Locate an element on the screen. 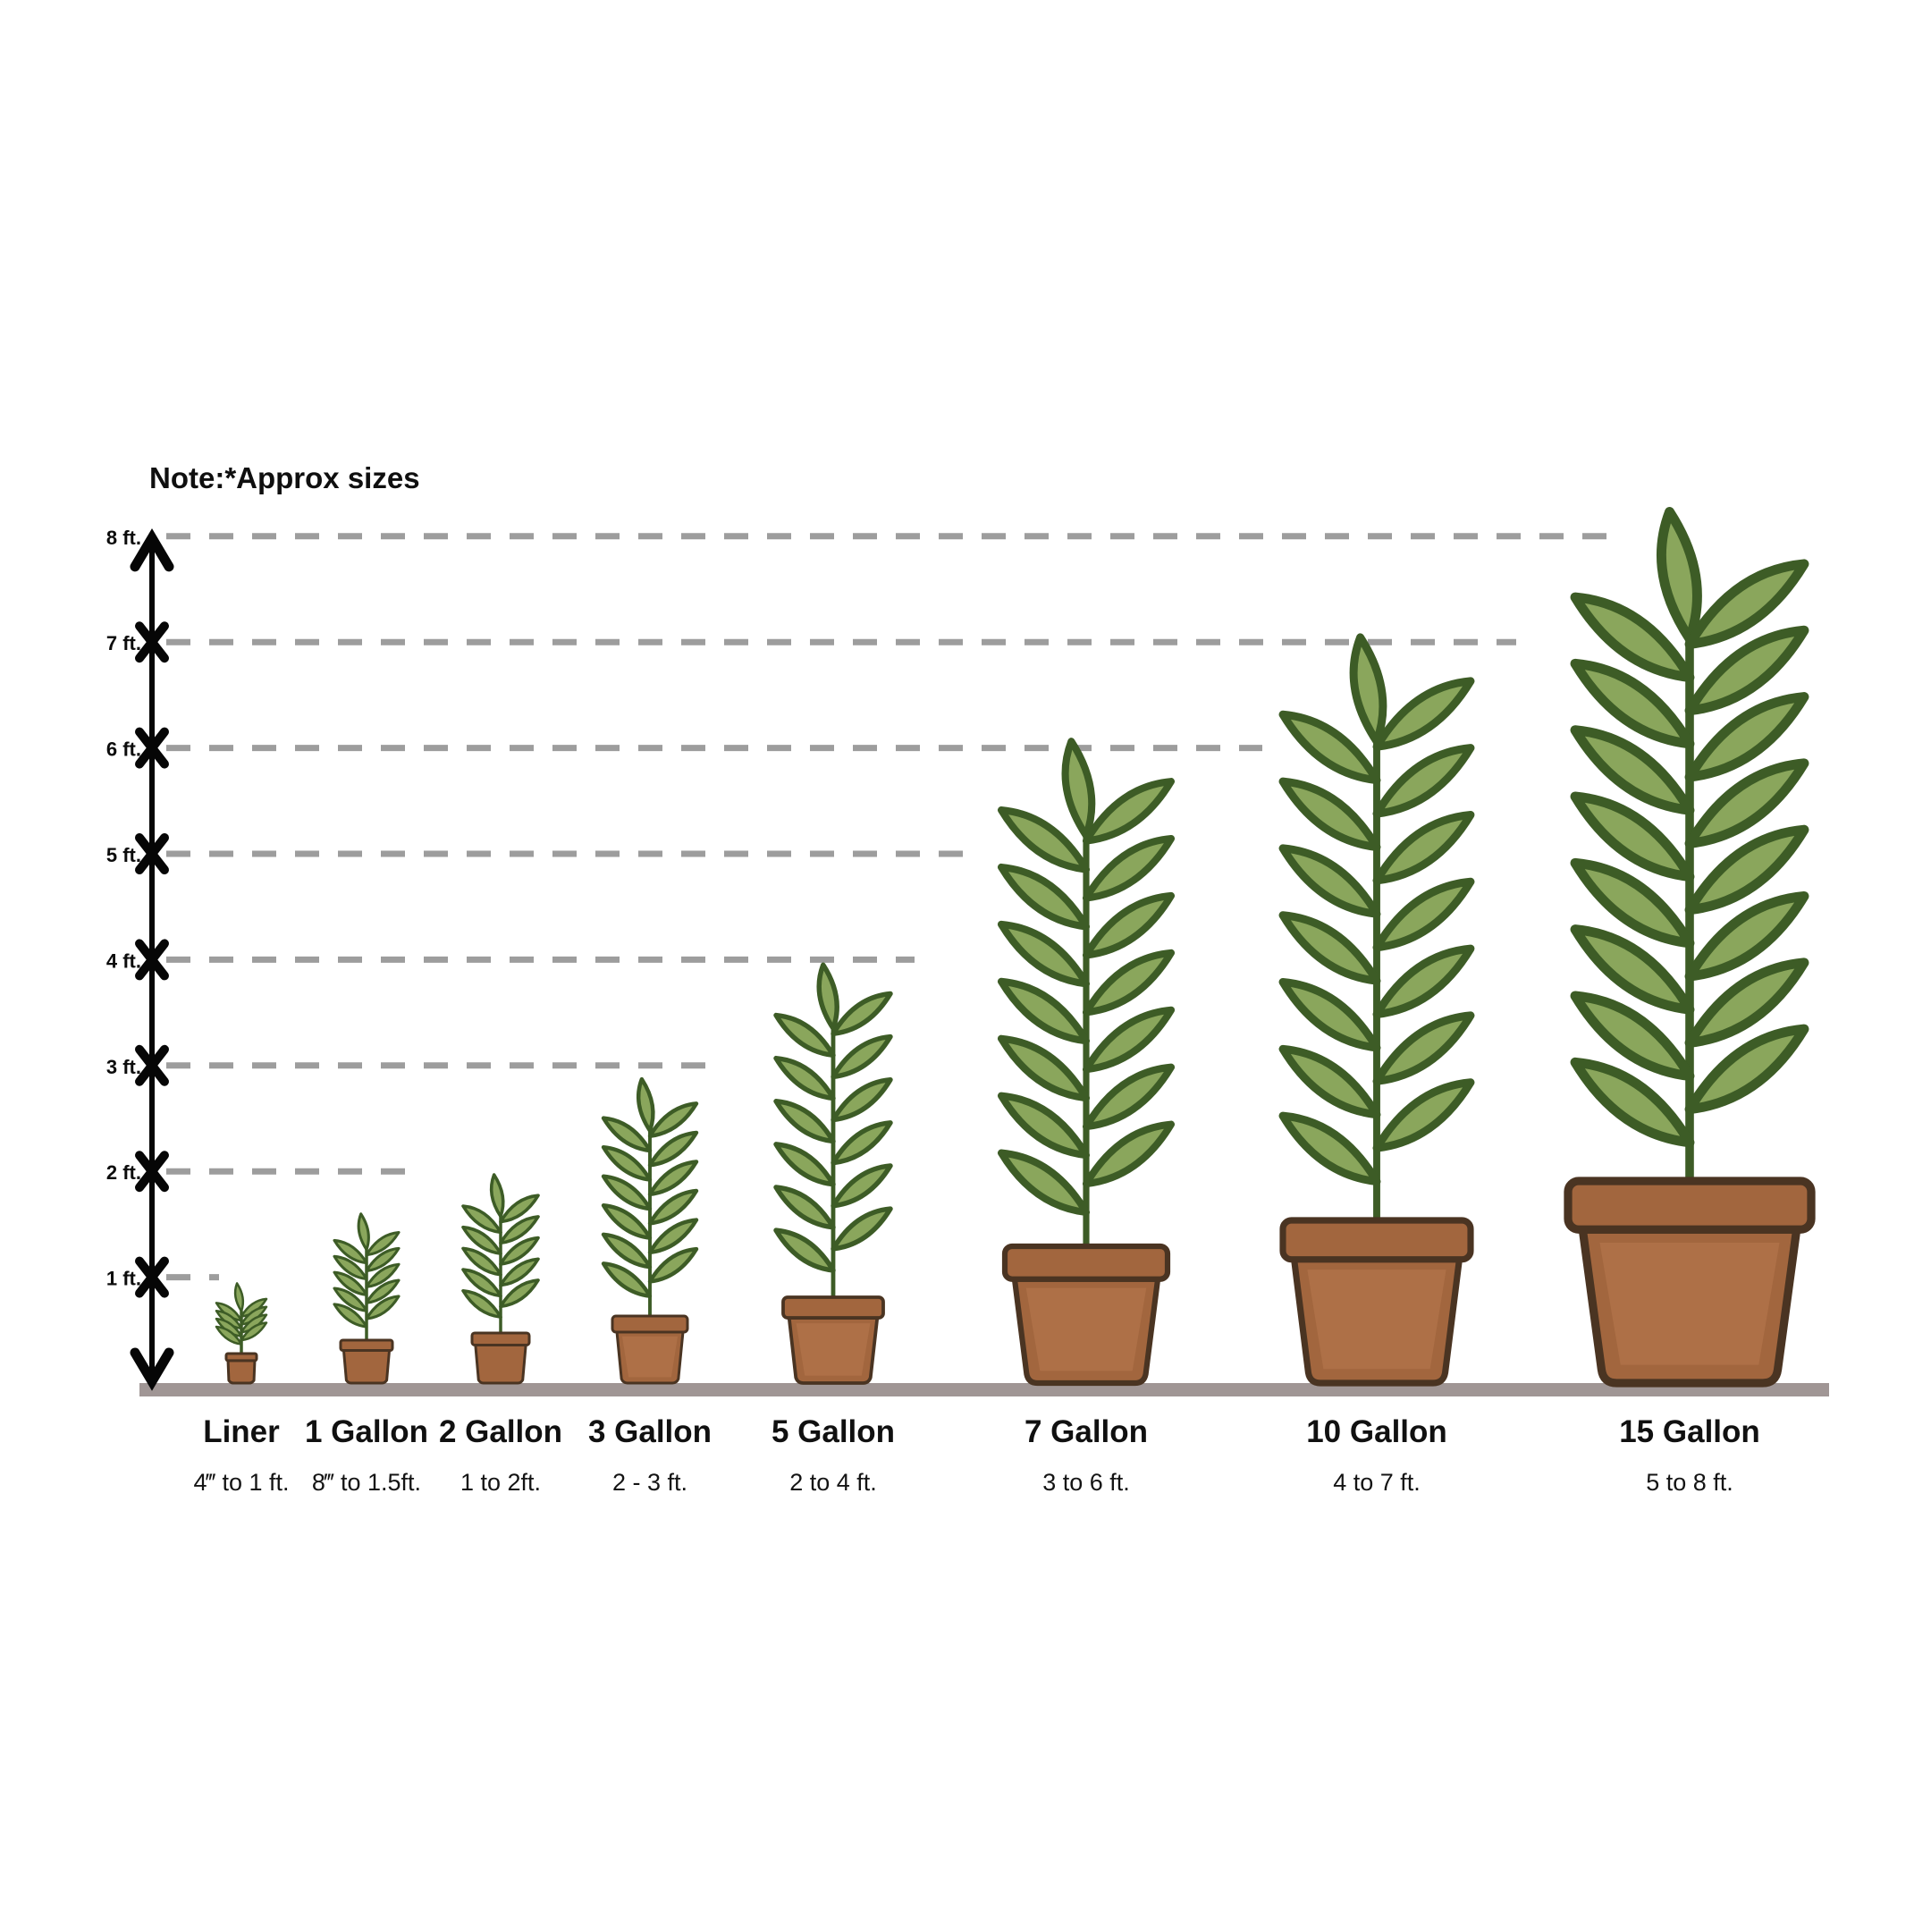 The width and height of the screenshot is (1931, 1932). category-label: 1 Gallon is located at coordinates (366, 1431).